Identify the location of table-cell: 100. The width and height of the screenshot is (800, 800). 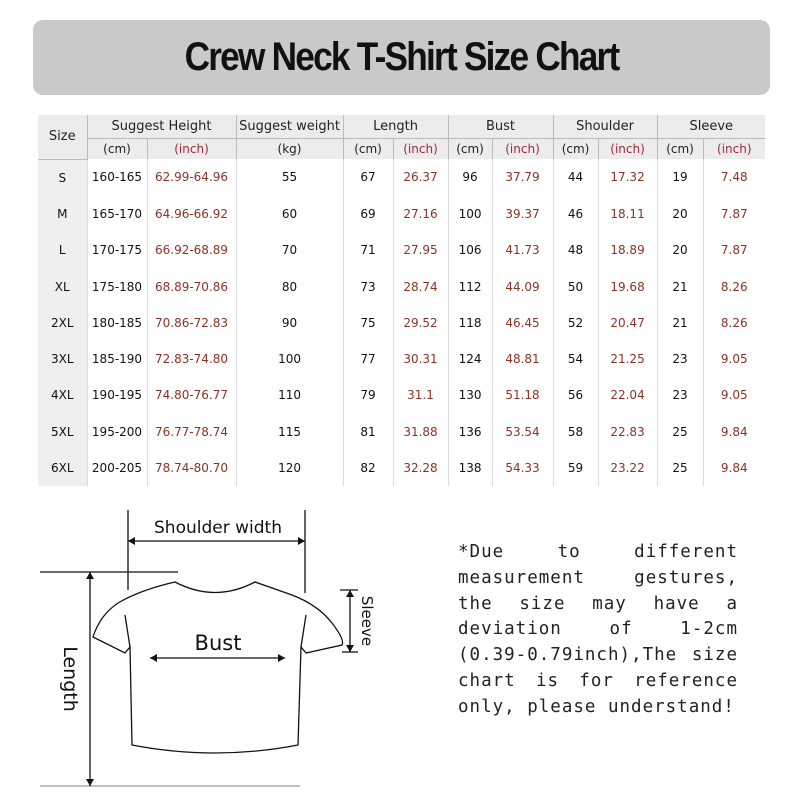
(470, 214).